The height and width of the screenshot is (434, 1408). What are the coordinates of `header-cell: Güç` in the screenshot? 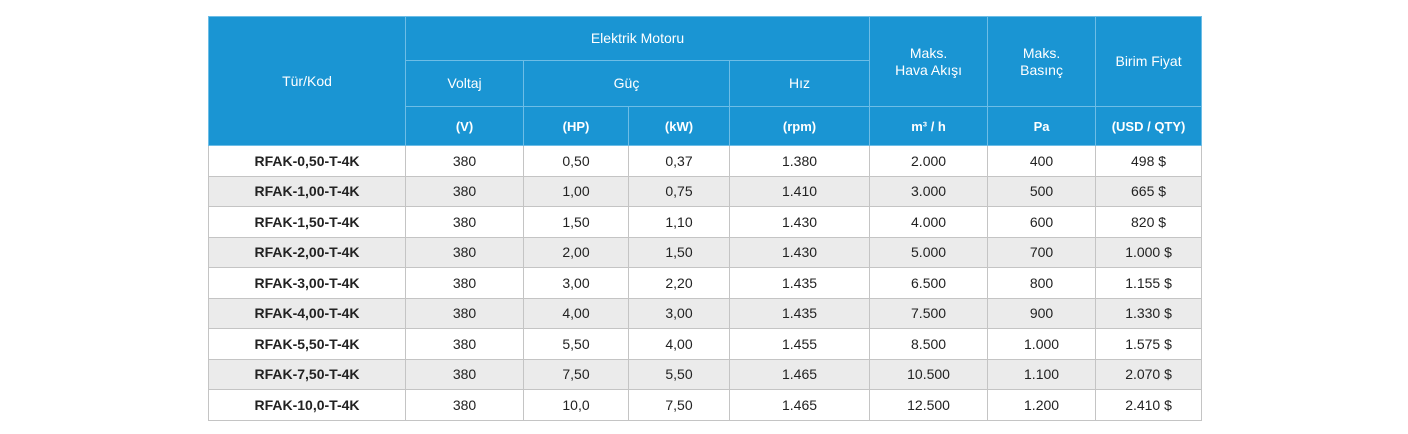 It's located at (626, 83).